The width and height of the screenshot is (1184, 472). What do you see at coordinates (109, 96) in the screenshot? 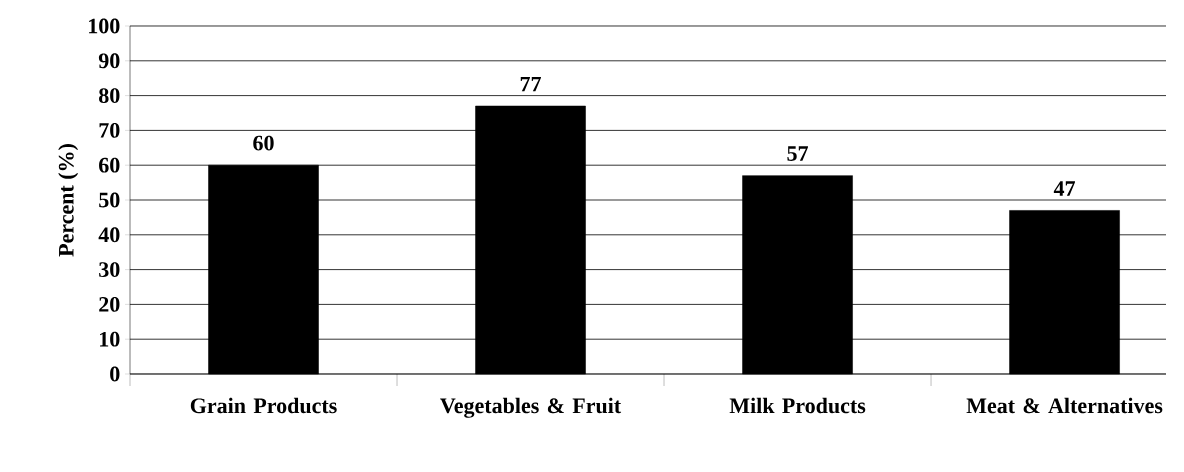
I see `y-tick-label: 80` at bounding box center [109, 96].